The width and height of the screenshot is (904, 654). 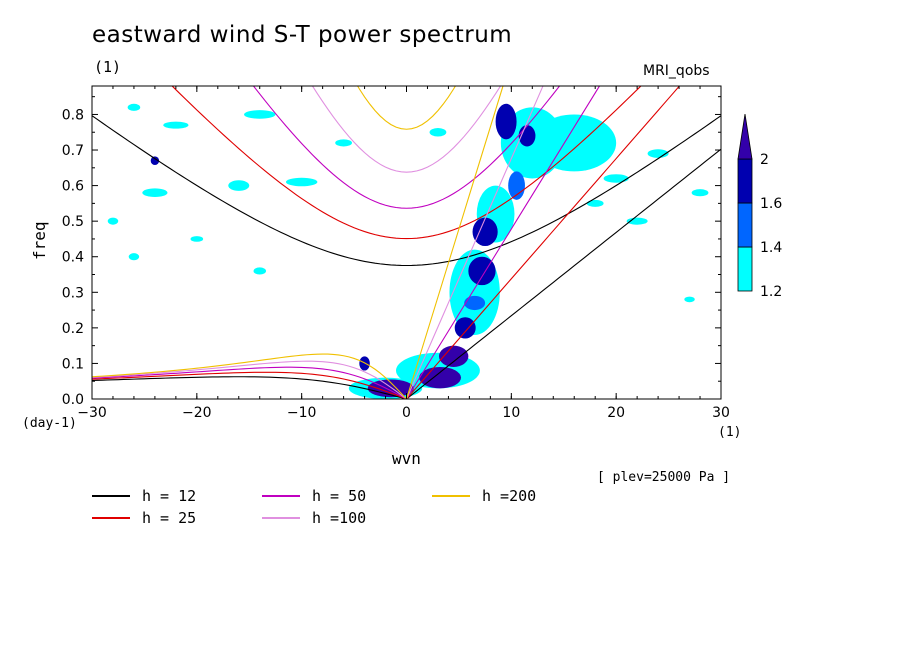 I want to click on colorbar-label: 1.6, so click(x=771, y=204).